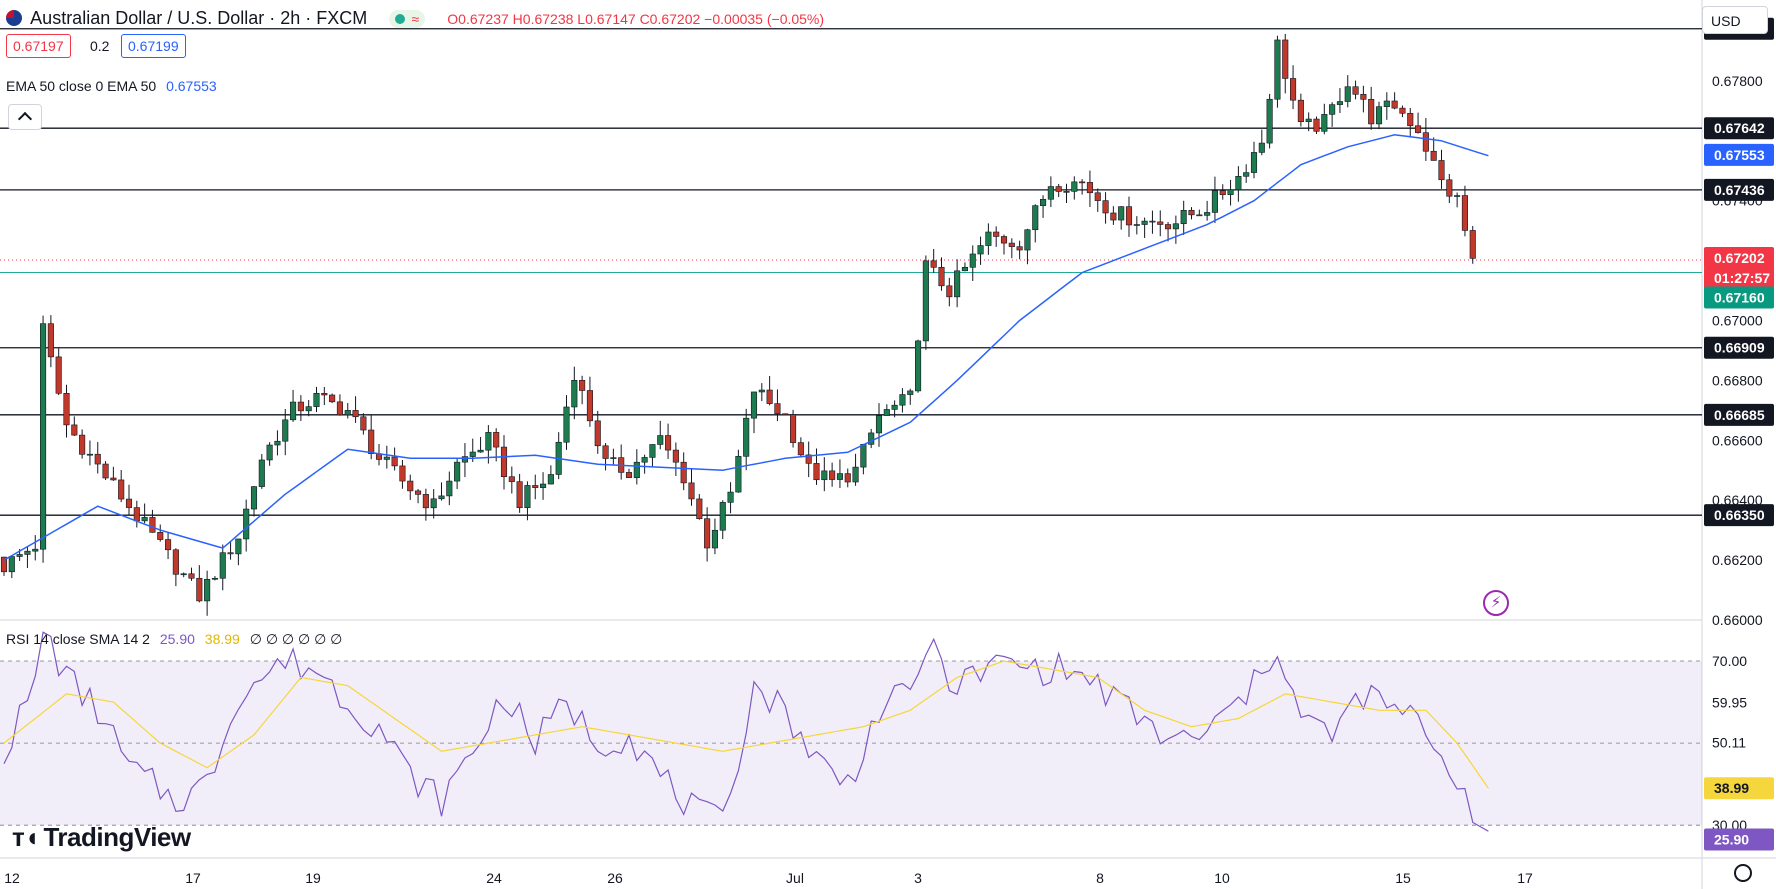 This screenshot has width=1776, height=889. What do you see at coordinates (1496, 603) in the screenshot?
I see `lightning-icon: ⚡` at bounding box center [1496, 603].